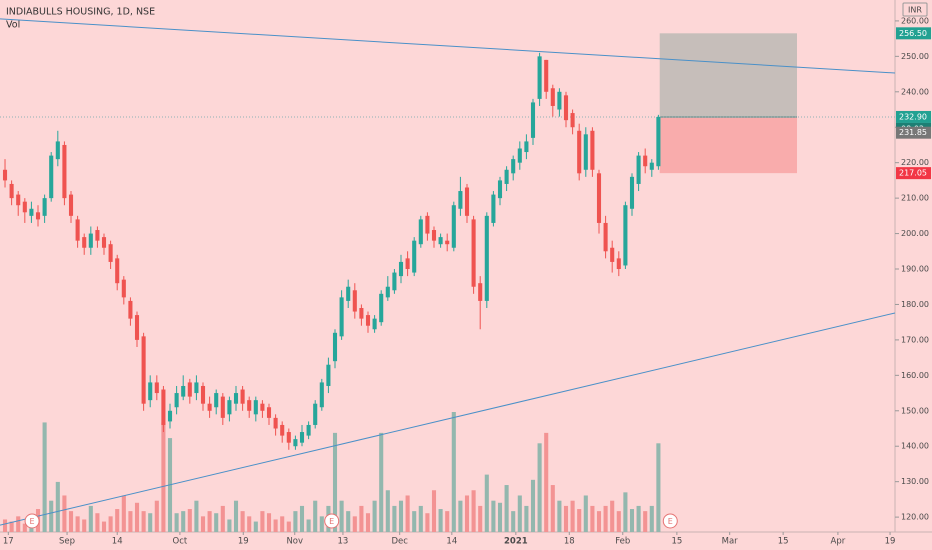  What do you see at coordinates (913, 33) in the screenshot?
I see `target-label: 256.50` at bounding box center [913, 33].